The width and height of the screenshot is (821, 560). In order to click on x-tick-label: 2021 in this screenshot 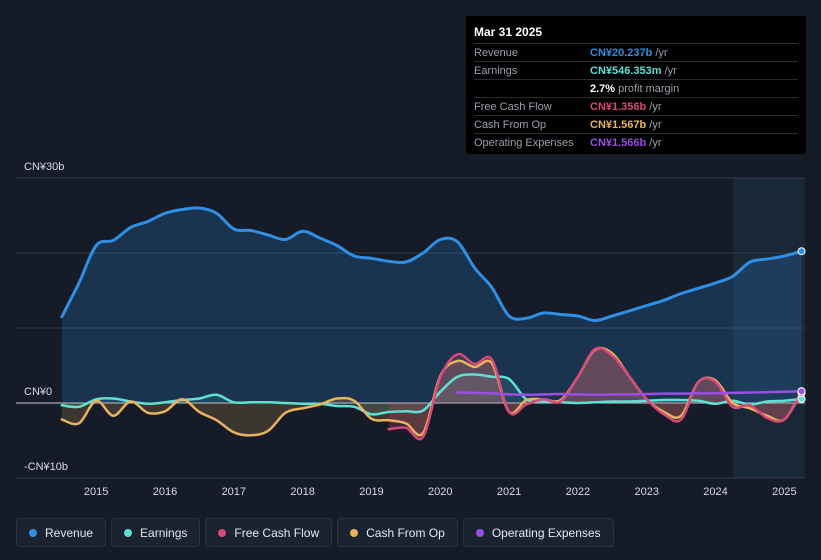, I will do `click(509, 492)`.